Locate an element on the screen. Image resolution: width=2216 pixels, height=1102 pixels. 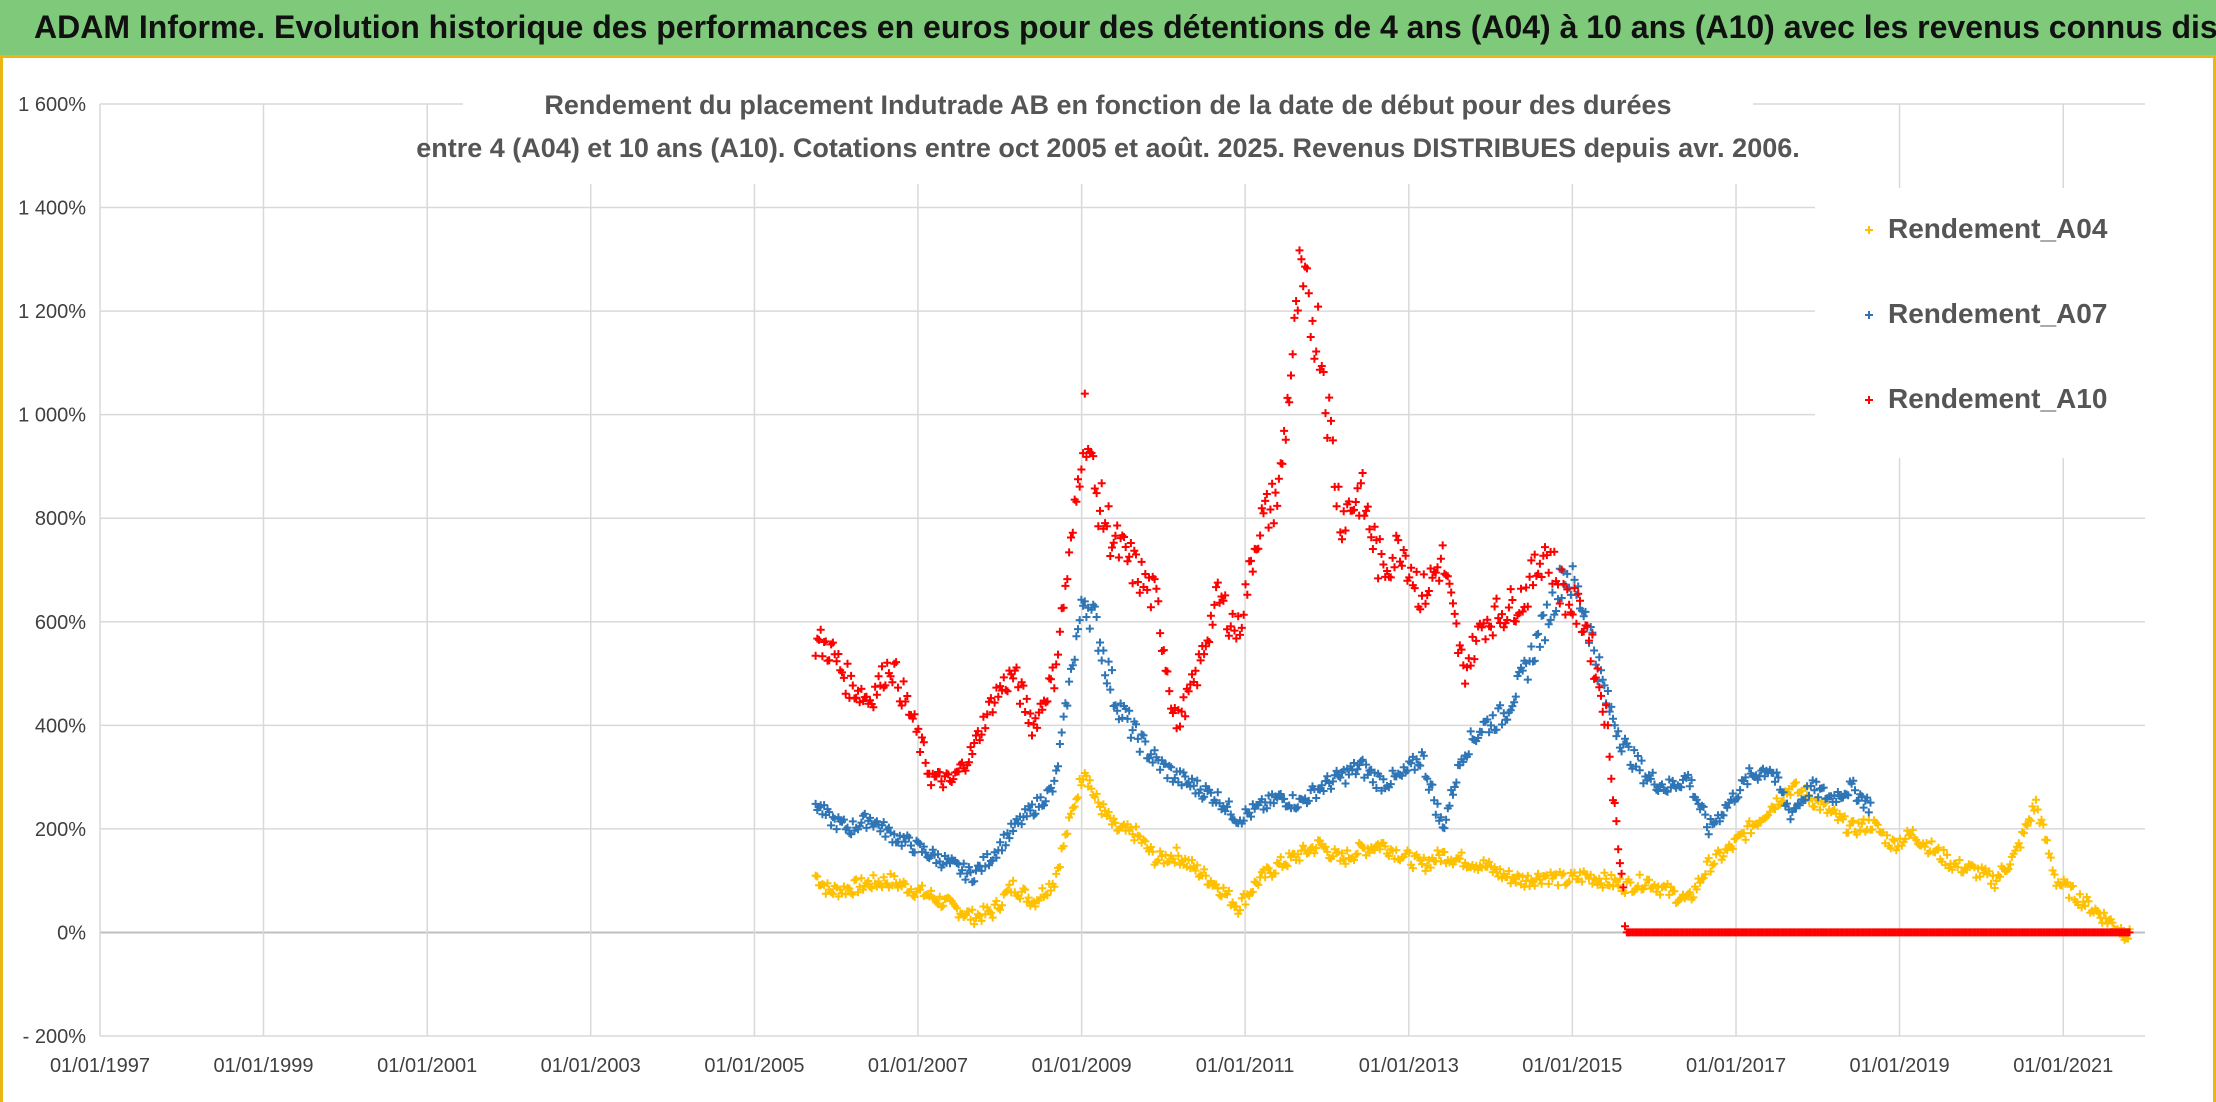
x-tick-label: 01/01/2009 is located at coordinates (1082, 1066).